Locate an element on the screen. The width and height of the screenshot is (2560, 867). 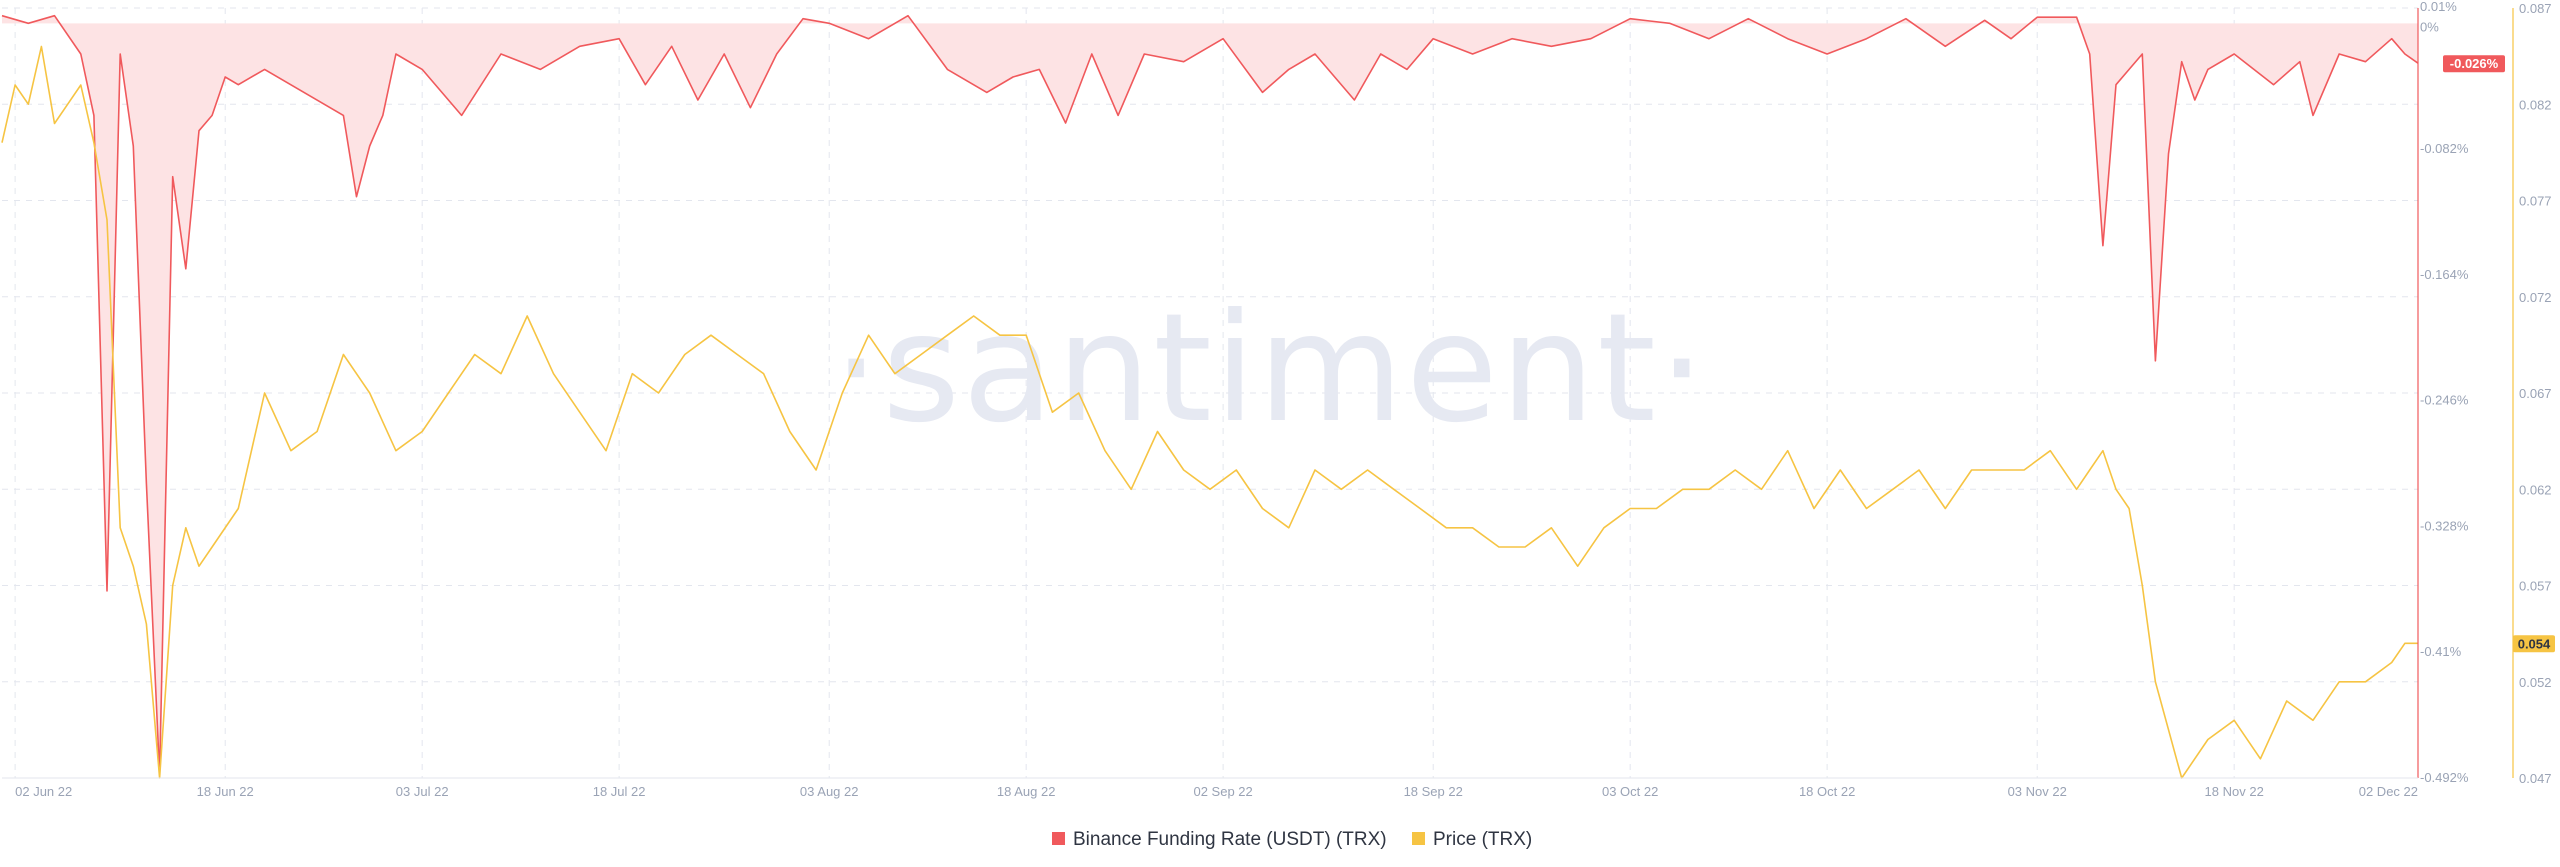
price-last-value-text: 0.054 is located at coordinates (2534, 643).